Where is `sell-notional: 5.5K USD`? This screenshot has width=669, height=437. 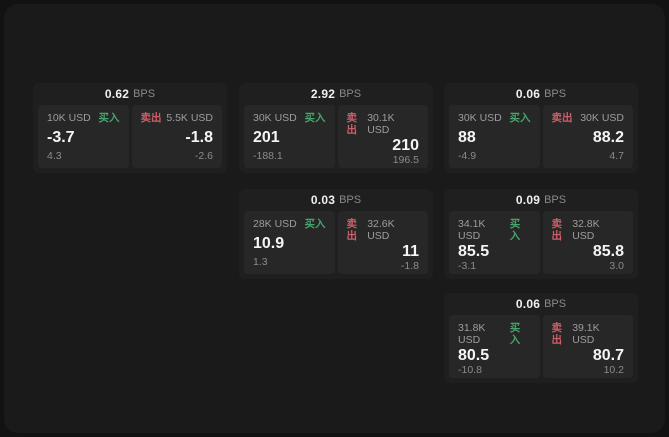
sell-notional: 5.5K USD is located at coordinates (189, 118).